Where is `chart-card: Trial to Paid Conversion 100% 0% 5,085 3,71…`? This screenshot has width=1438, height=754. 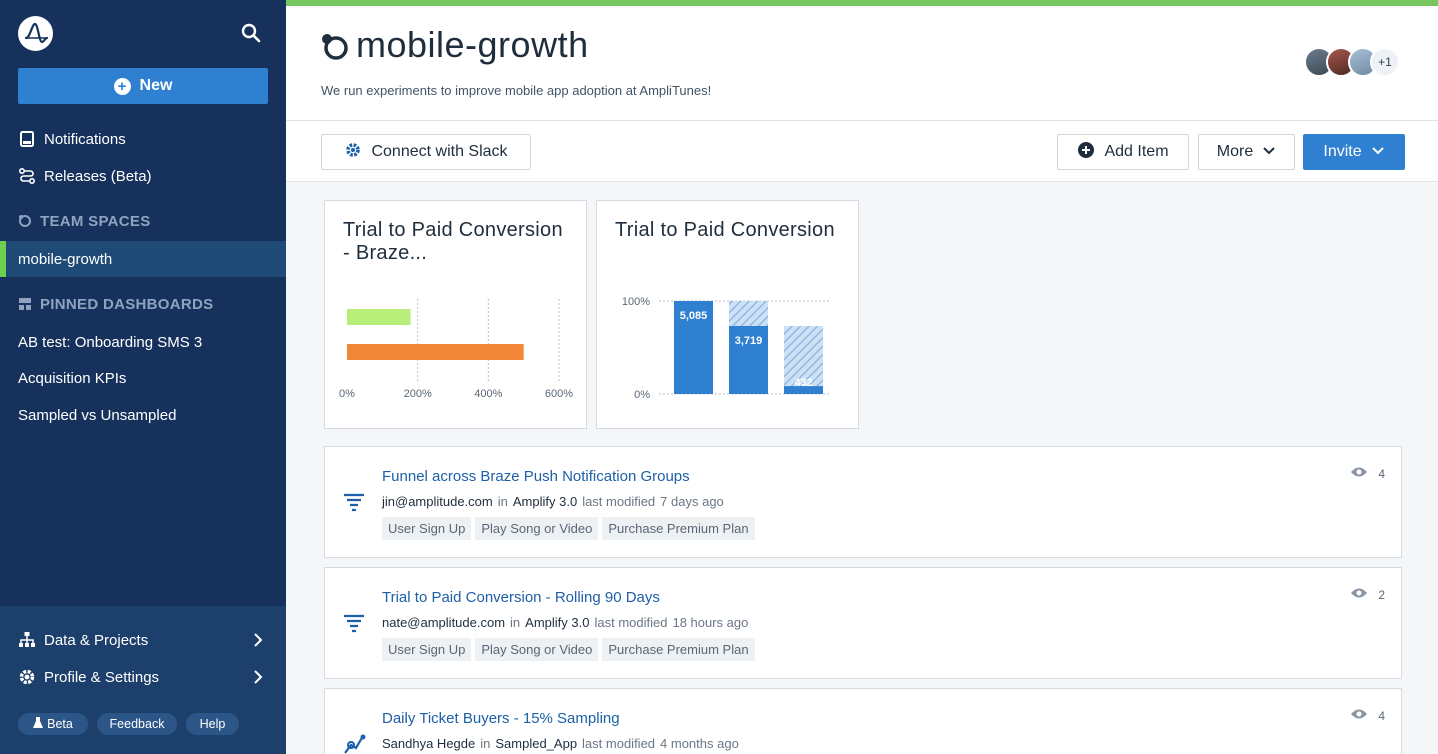 chart-card: Trial to Paid Conversion 100% 0% 5,085 3,71… is located at coordinates (727, 314).